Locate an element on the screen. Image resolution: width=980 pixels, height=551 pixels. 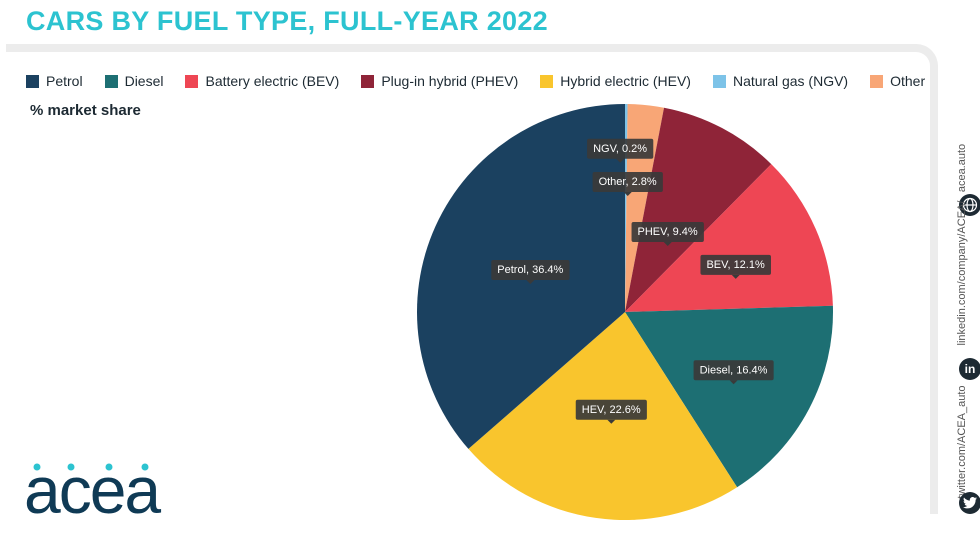
twitter-text: twitter.com/ACEA_auto is located at coordinates (962, 442).